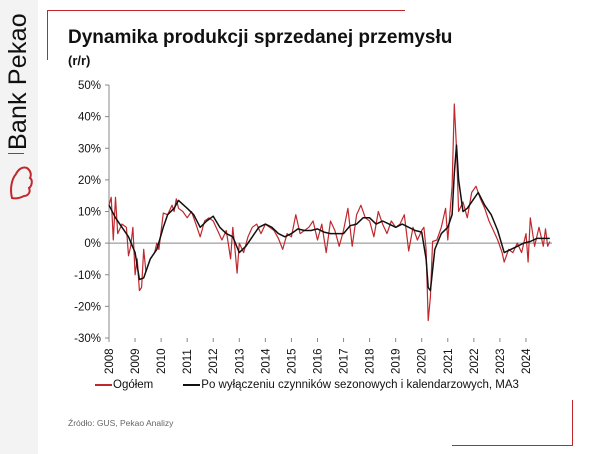 This screenshot has width=605, height=454. Describe the element at coordinates (260, 37) in the screenshot. I see `chart-title: Dynamika produkcji sprzedanej przemysłu` at that location.